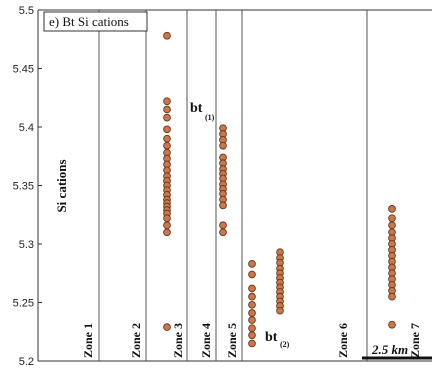 The image size is (432, 370). I want to click on annotation-bt2: bt (2), so click(277, 339).